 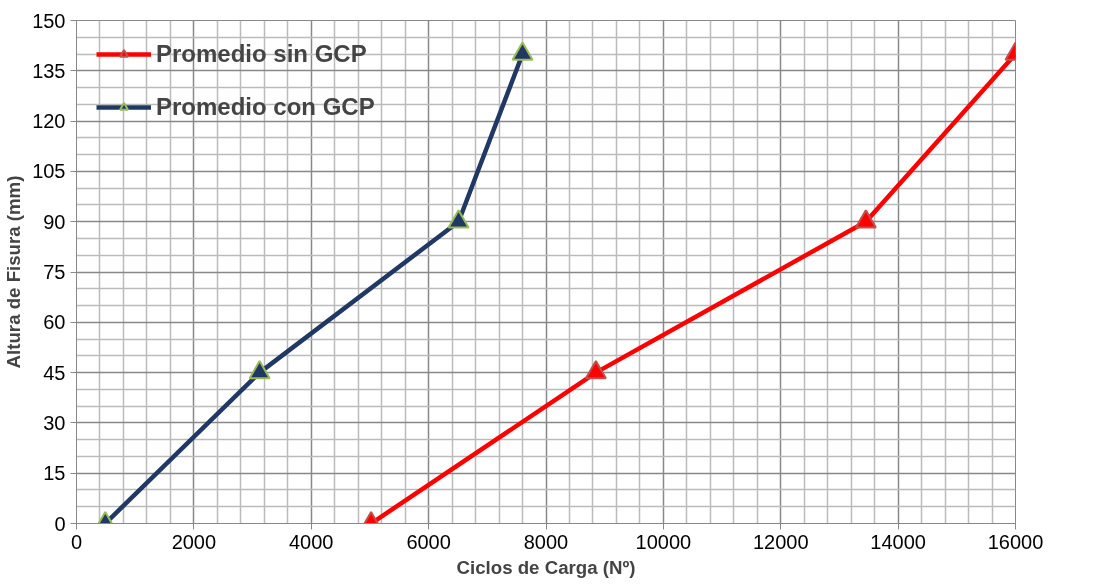 I want to click on y-tick-label: 135, so click(x=49, y=70).